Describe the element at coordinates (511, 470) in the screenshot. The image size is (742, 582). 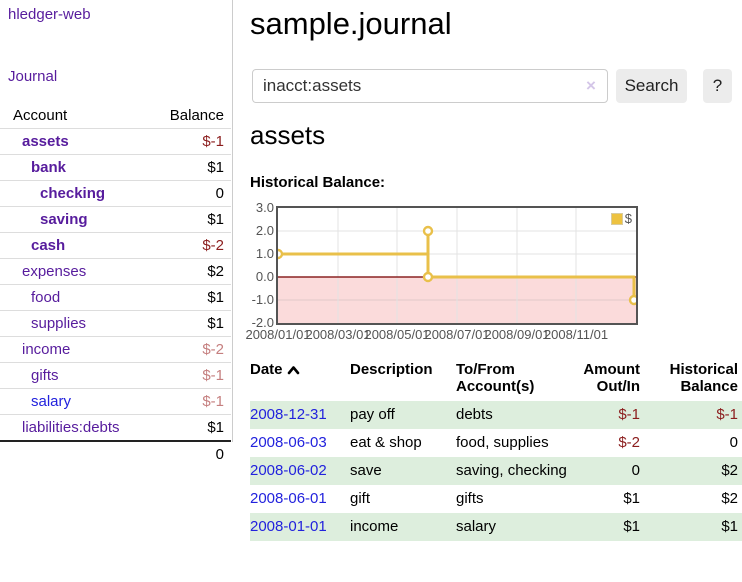
I see `transaction-accounts: saving, checking` at that location.